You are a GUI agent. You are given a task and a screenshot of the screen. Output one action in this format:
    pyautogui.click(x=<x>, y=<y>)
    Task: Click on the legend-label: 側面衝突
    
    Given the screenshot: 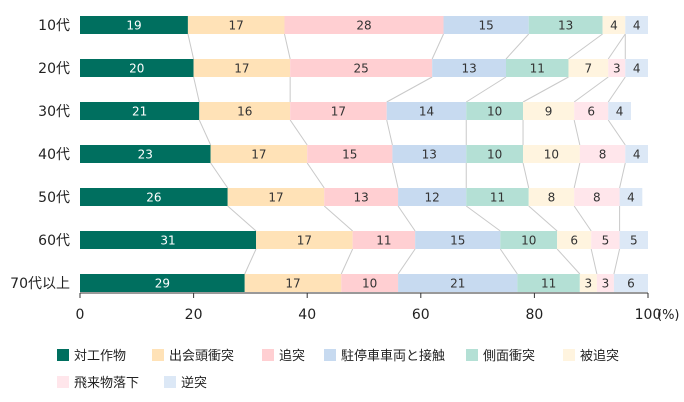 What is the action you would take?
    pyautogui.click(x=509, y=356)
    